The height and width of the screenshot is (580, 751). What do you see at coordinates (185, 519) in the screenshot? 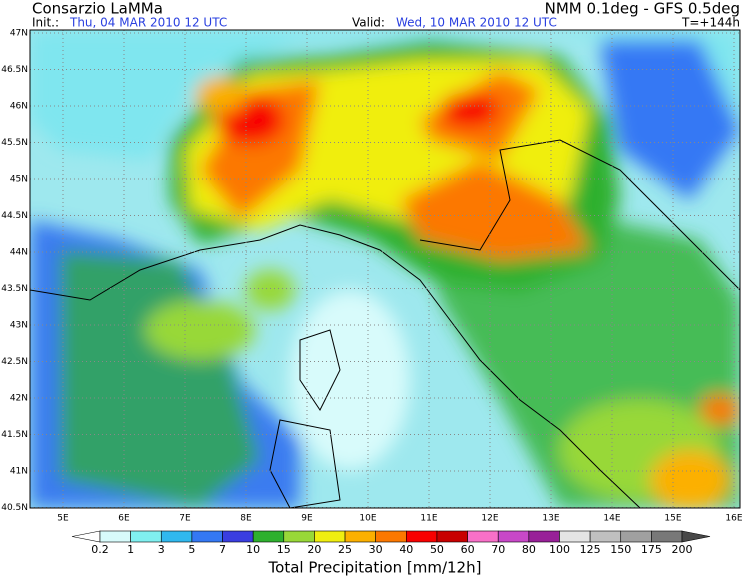
I see `lon-label: 7E` at bounding box center [185, 519].